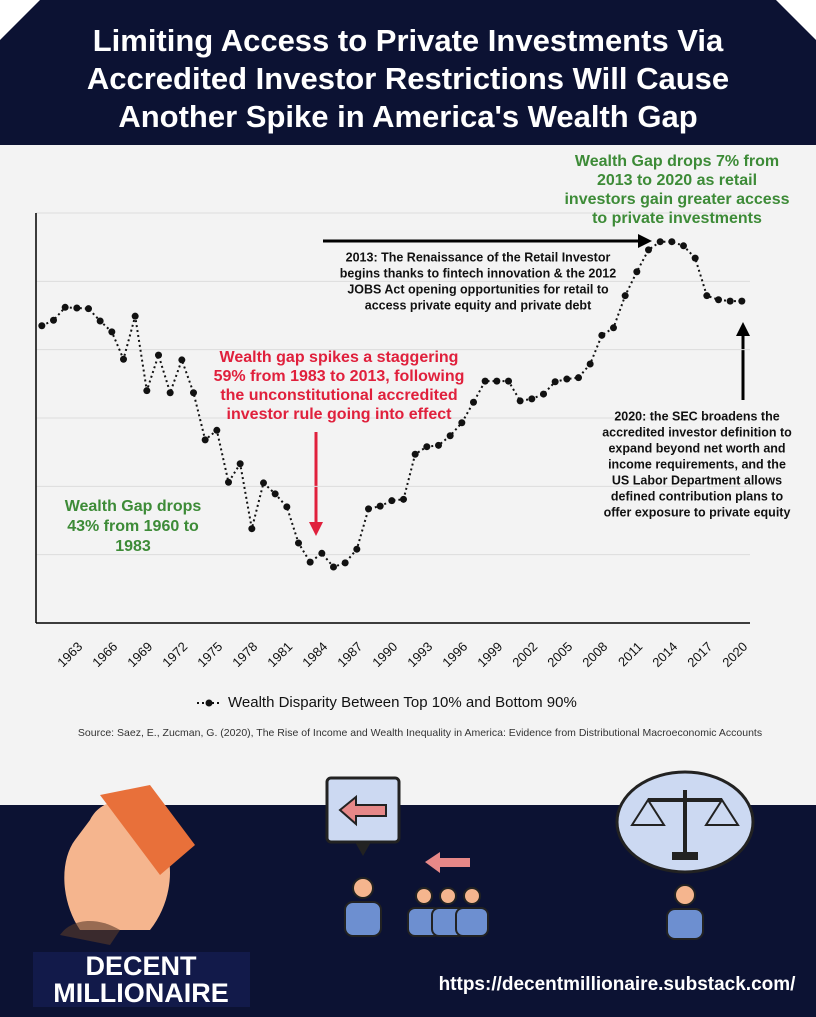 Image resolution: width=816 pixels, height=1017 pixels. I want to click on scale-base, so click(685, 856).